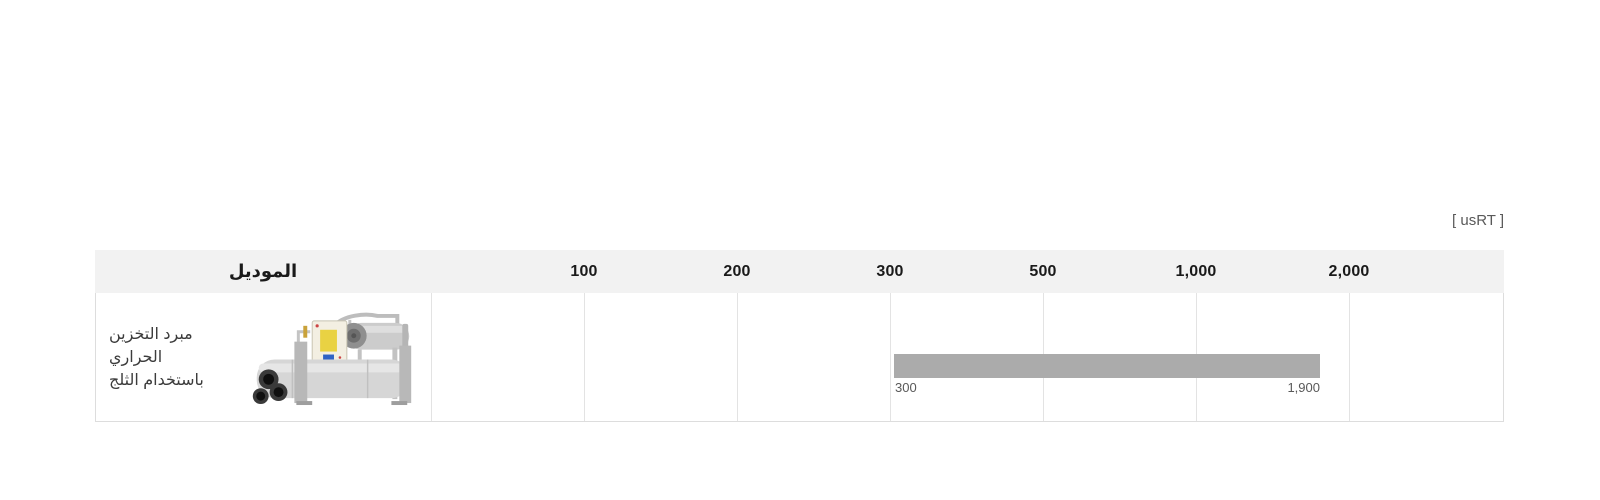 This screenshot has width=1600, height=500. Describe the element at coordinates (156, 380) in the screenshot. I see `model-name-line2: باستخدام الثلج` at that location.